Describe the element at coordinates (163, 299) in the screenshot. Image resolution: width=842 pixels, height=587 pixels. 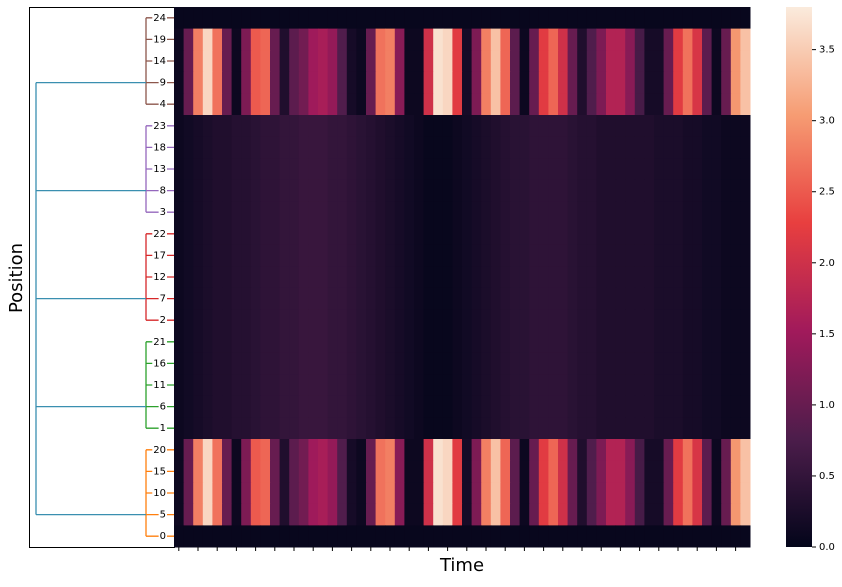
I see `y-tick-label: 7` at that location.